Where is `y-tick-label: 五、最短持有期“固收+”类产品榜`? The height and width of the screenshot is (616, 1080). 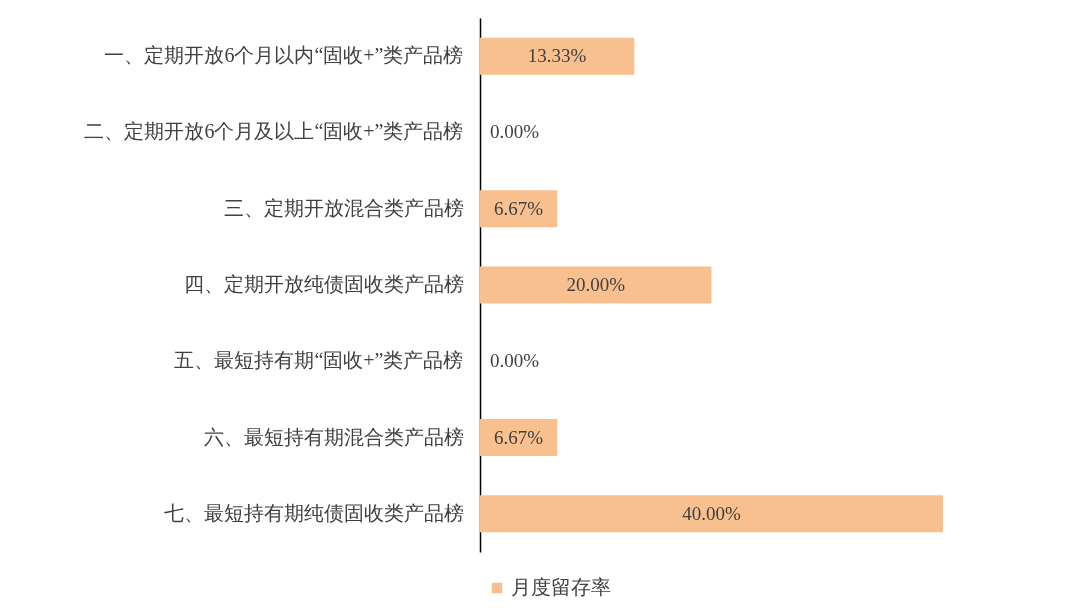 y-tick-label: 五、最短持有期“固收+”类产品榜 is located at coordinates (319, 360).